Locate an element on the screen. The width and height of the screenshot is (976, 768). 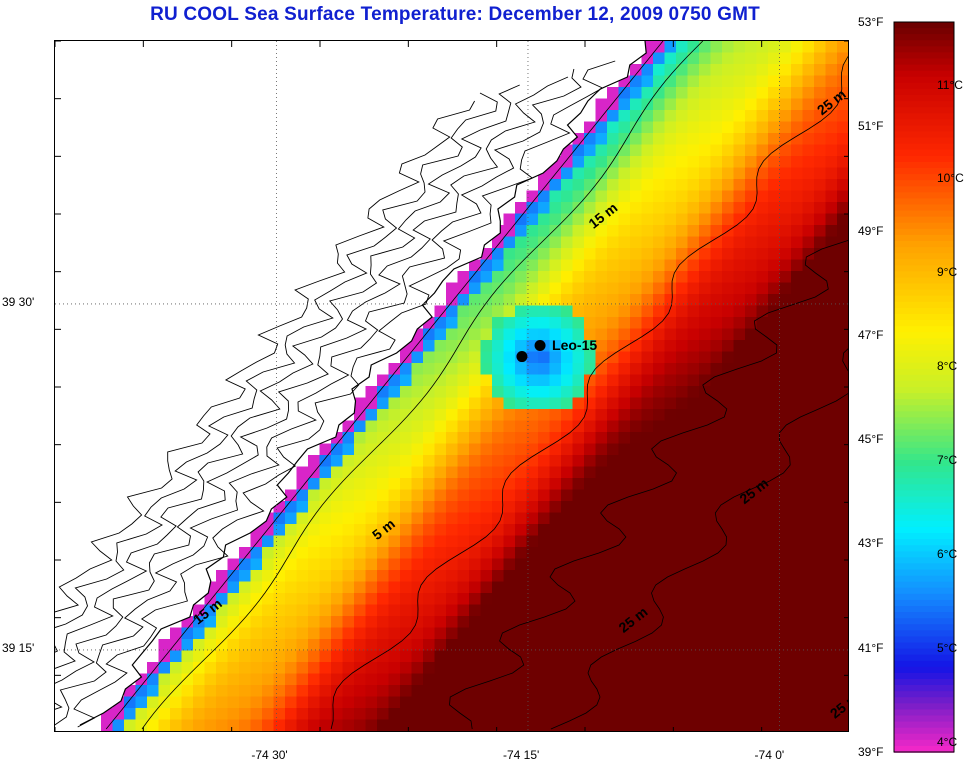
colorbar-f-label: 43°F is located at coordinates (871, 543).